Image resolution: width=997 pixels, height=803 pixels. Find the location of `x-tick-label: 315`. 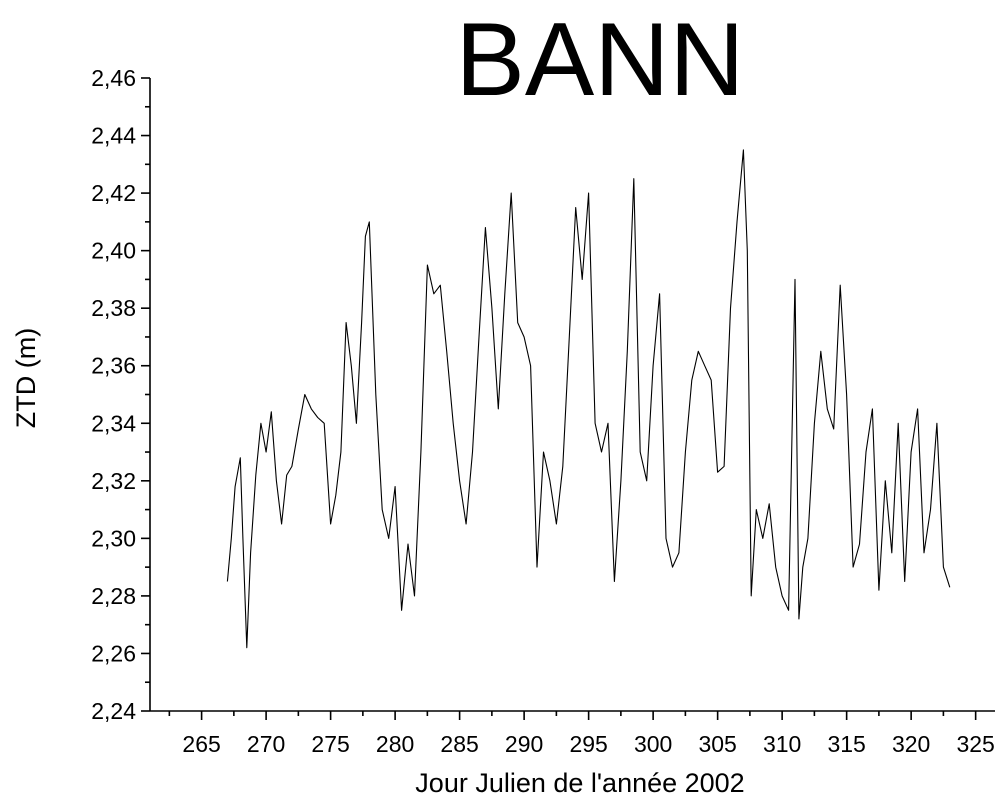

x-tick-label: 315 is located at coordinates (846, 744).